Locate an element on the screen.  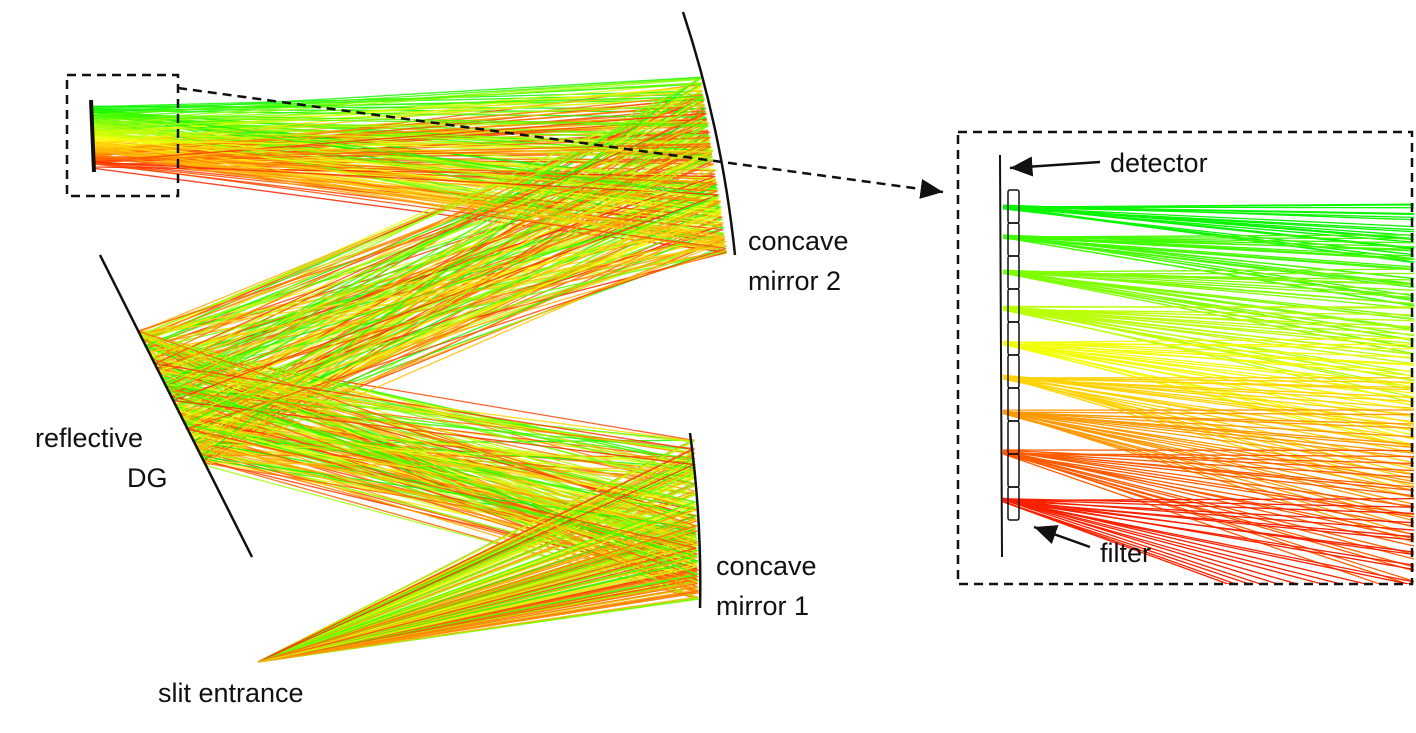
inset-filter is located at coordinates (1013, 355).